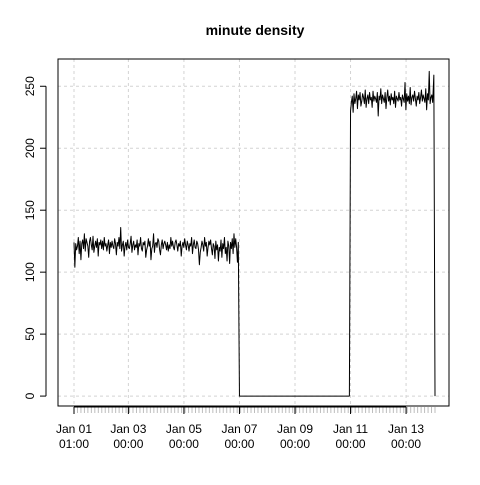  Describe the element at coordinates (30, 272) in the screenshot. I see `y-tick-label: 100` at that location.